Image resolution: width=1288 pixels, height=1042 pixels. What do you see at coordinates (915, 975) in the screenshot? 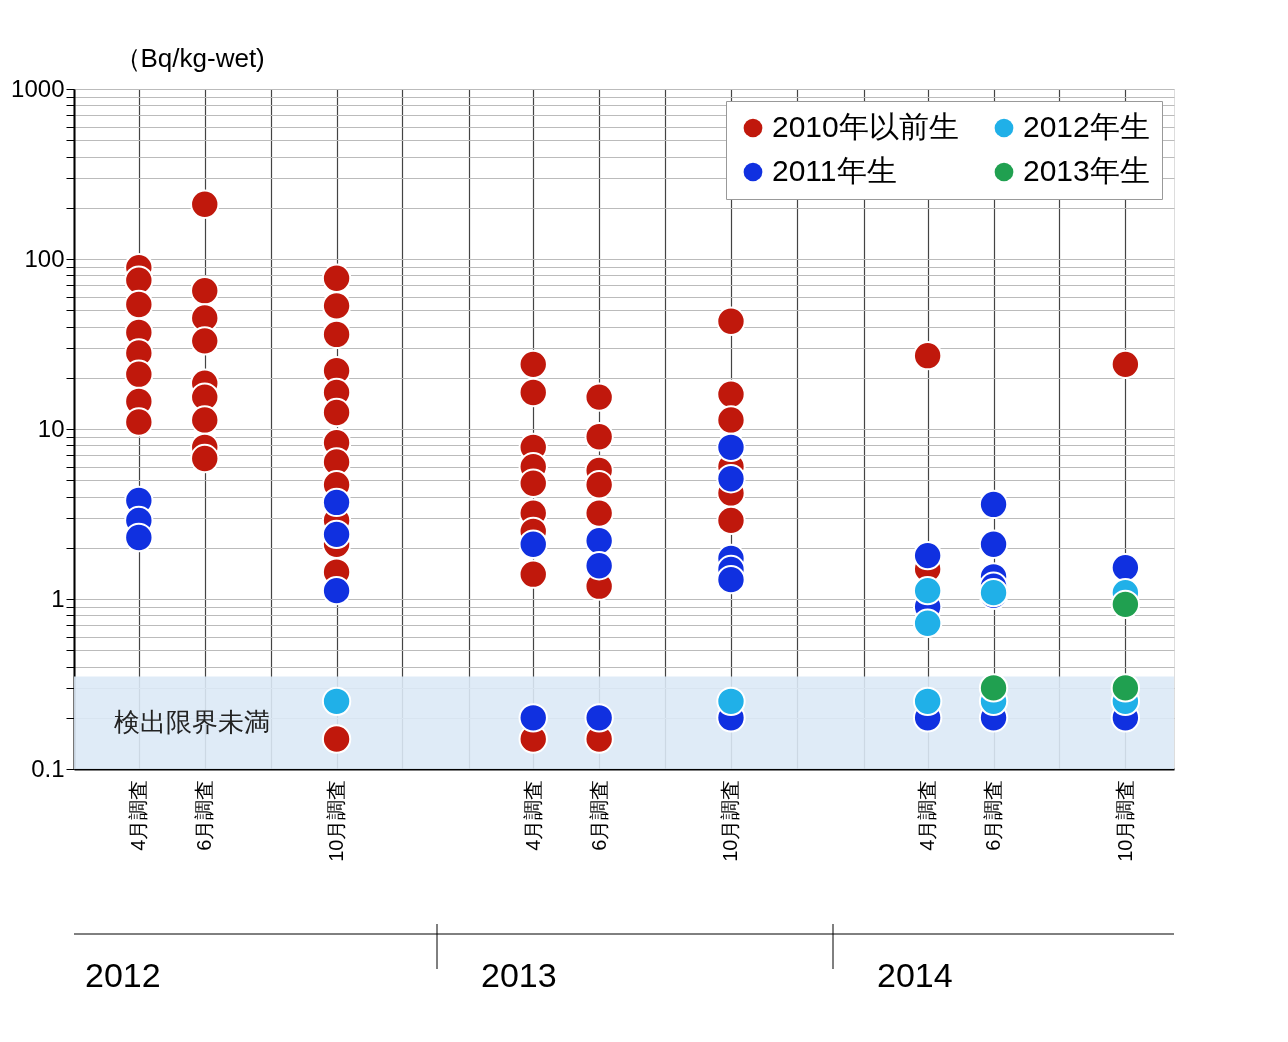
I see `text: 2014` at bounding box center [915, 975].